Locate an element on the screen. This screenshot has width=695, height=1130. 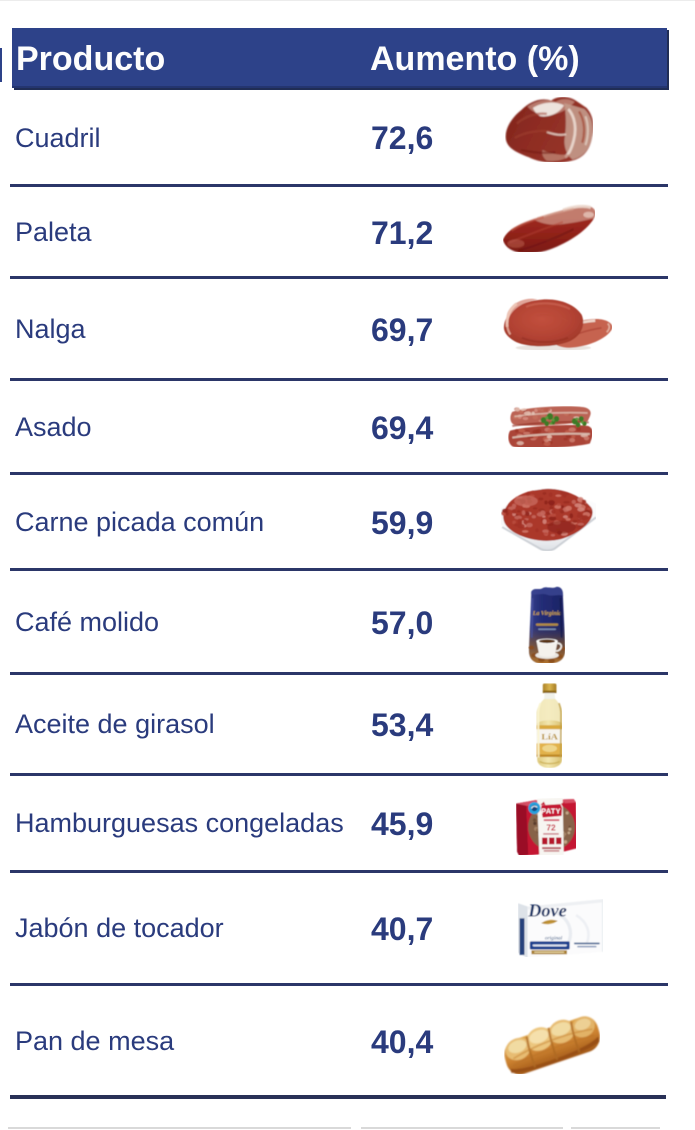
svg-text: original is located at coordinates (554, 938).